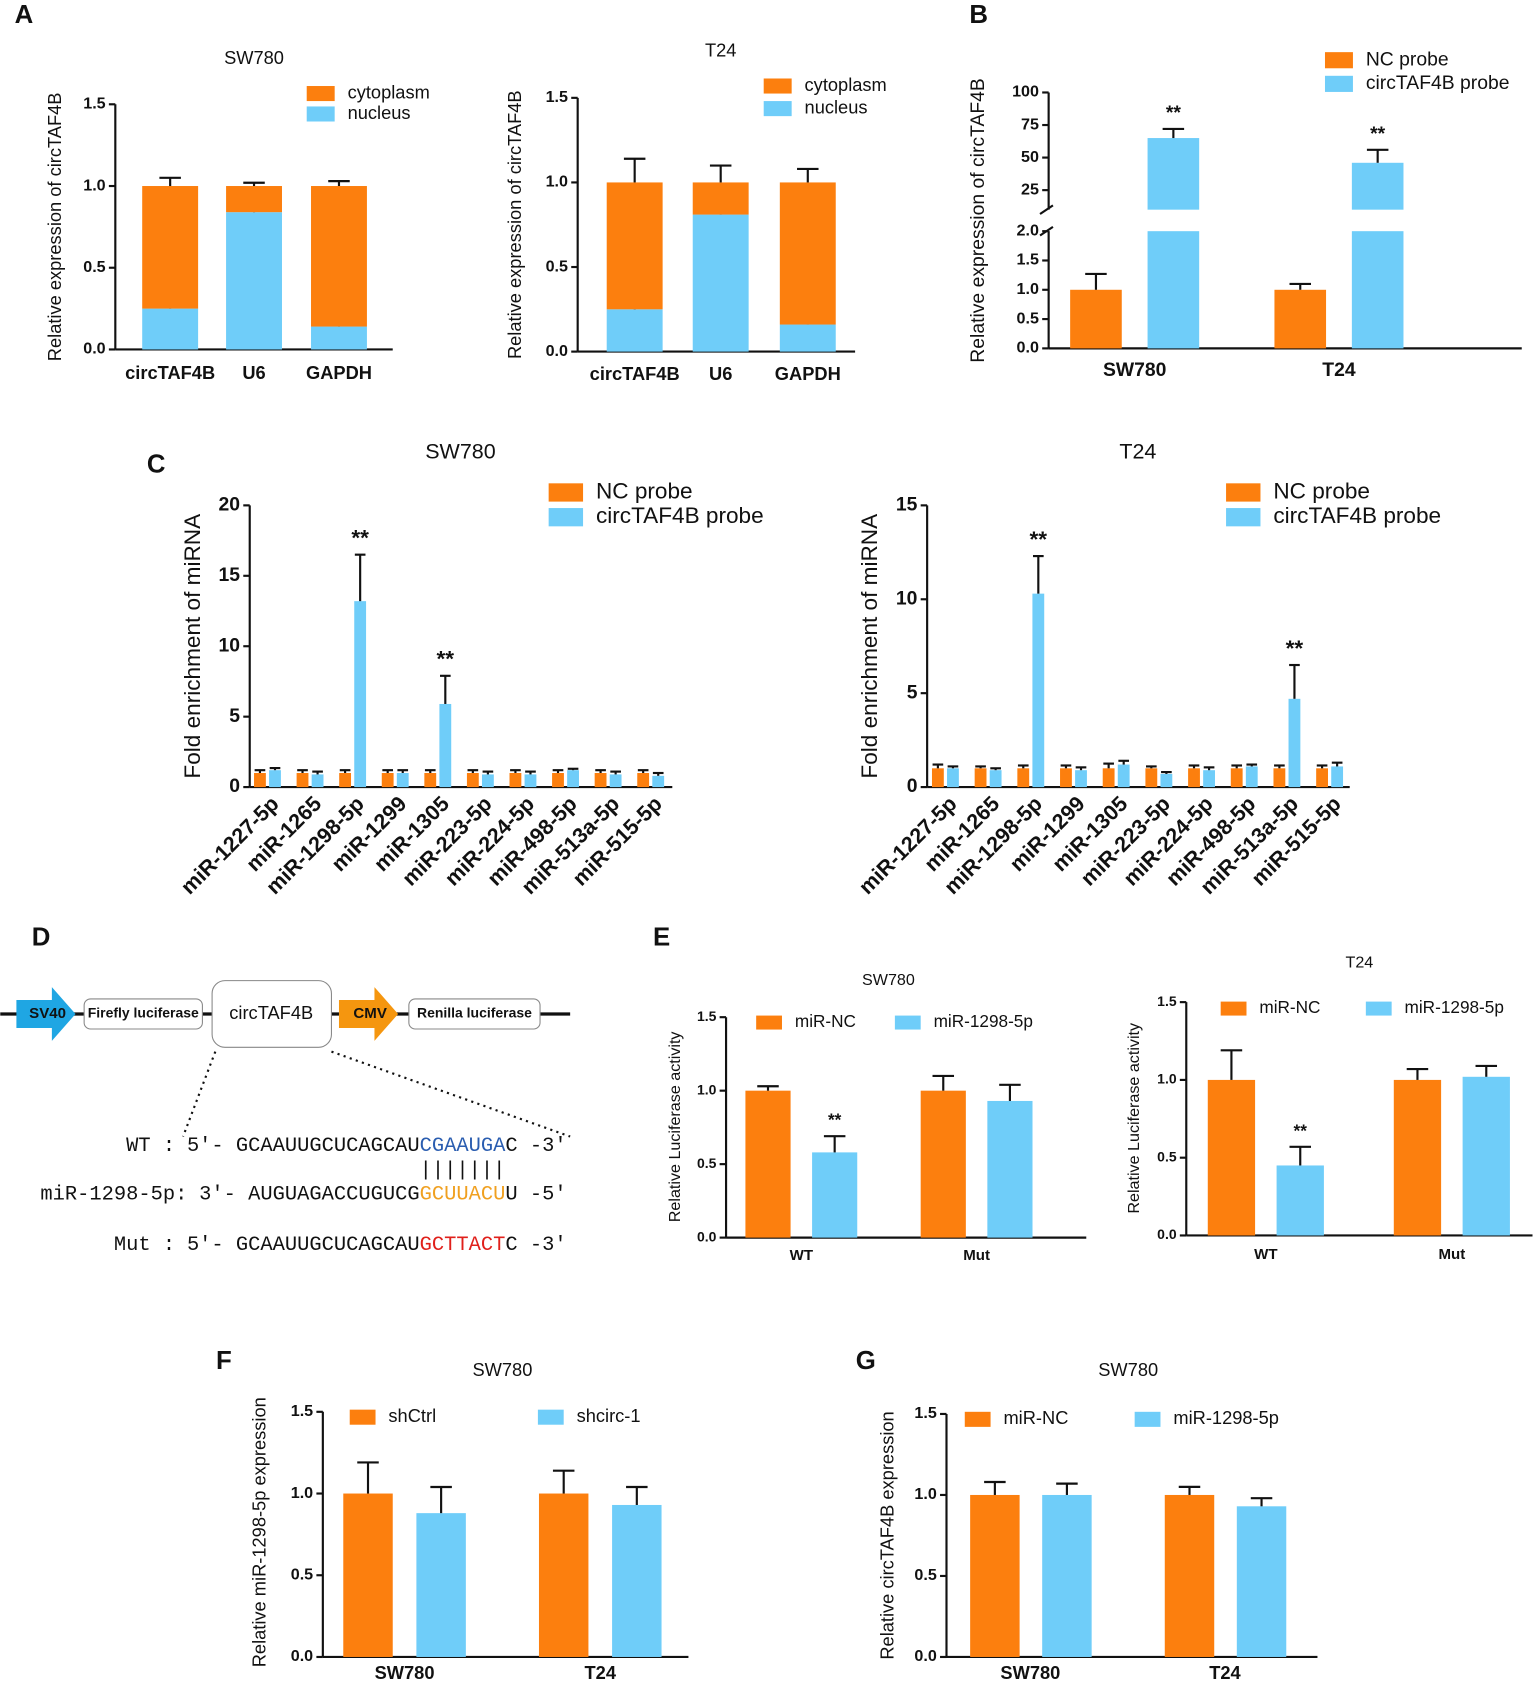 This screenshot has height=1686, width=1536. I want to click on legend-label: shcirc-1, so click(609, 1415).